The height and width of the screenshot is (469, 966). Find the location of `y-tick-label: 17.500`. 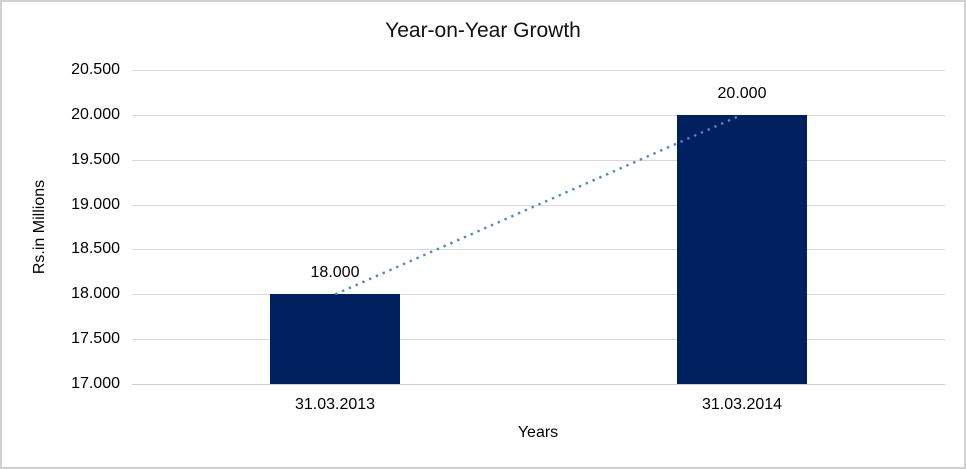

y-tick-label: 17.500 is located at coordinates (95, 338).